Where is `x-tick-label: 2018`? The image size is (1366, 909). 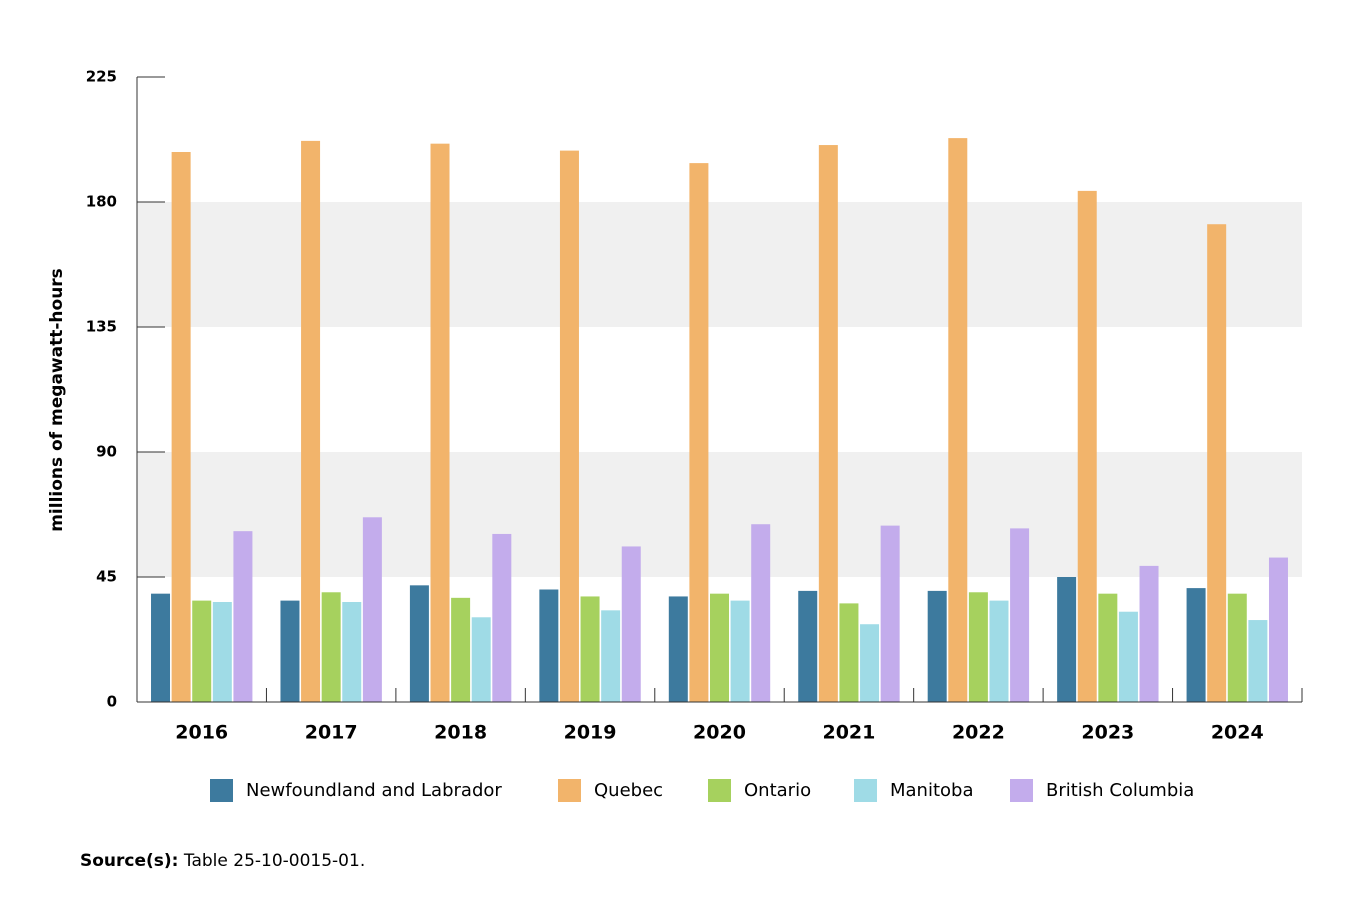
x-tick-label: 2018 is located at coordinates (460, 733).